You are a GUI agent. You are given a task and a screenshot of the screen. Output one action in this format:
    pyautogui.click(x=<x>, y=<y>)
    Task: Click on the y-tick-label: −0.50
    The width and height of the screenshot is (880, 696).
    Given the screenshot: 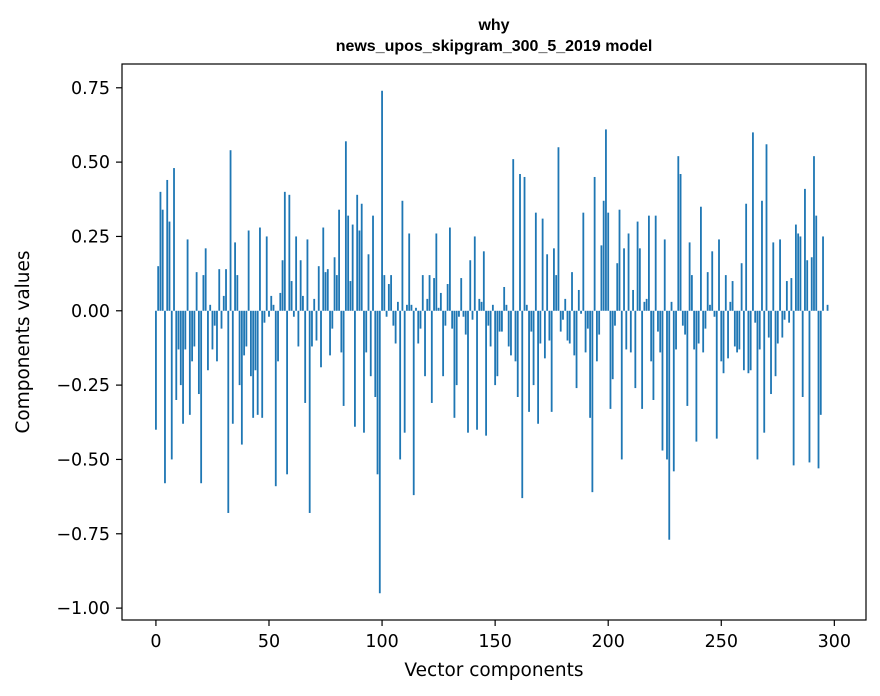 What is the action you would take?
    pyautogui.click(x=83, y=460)
    